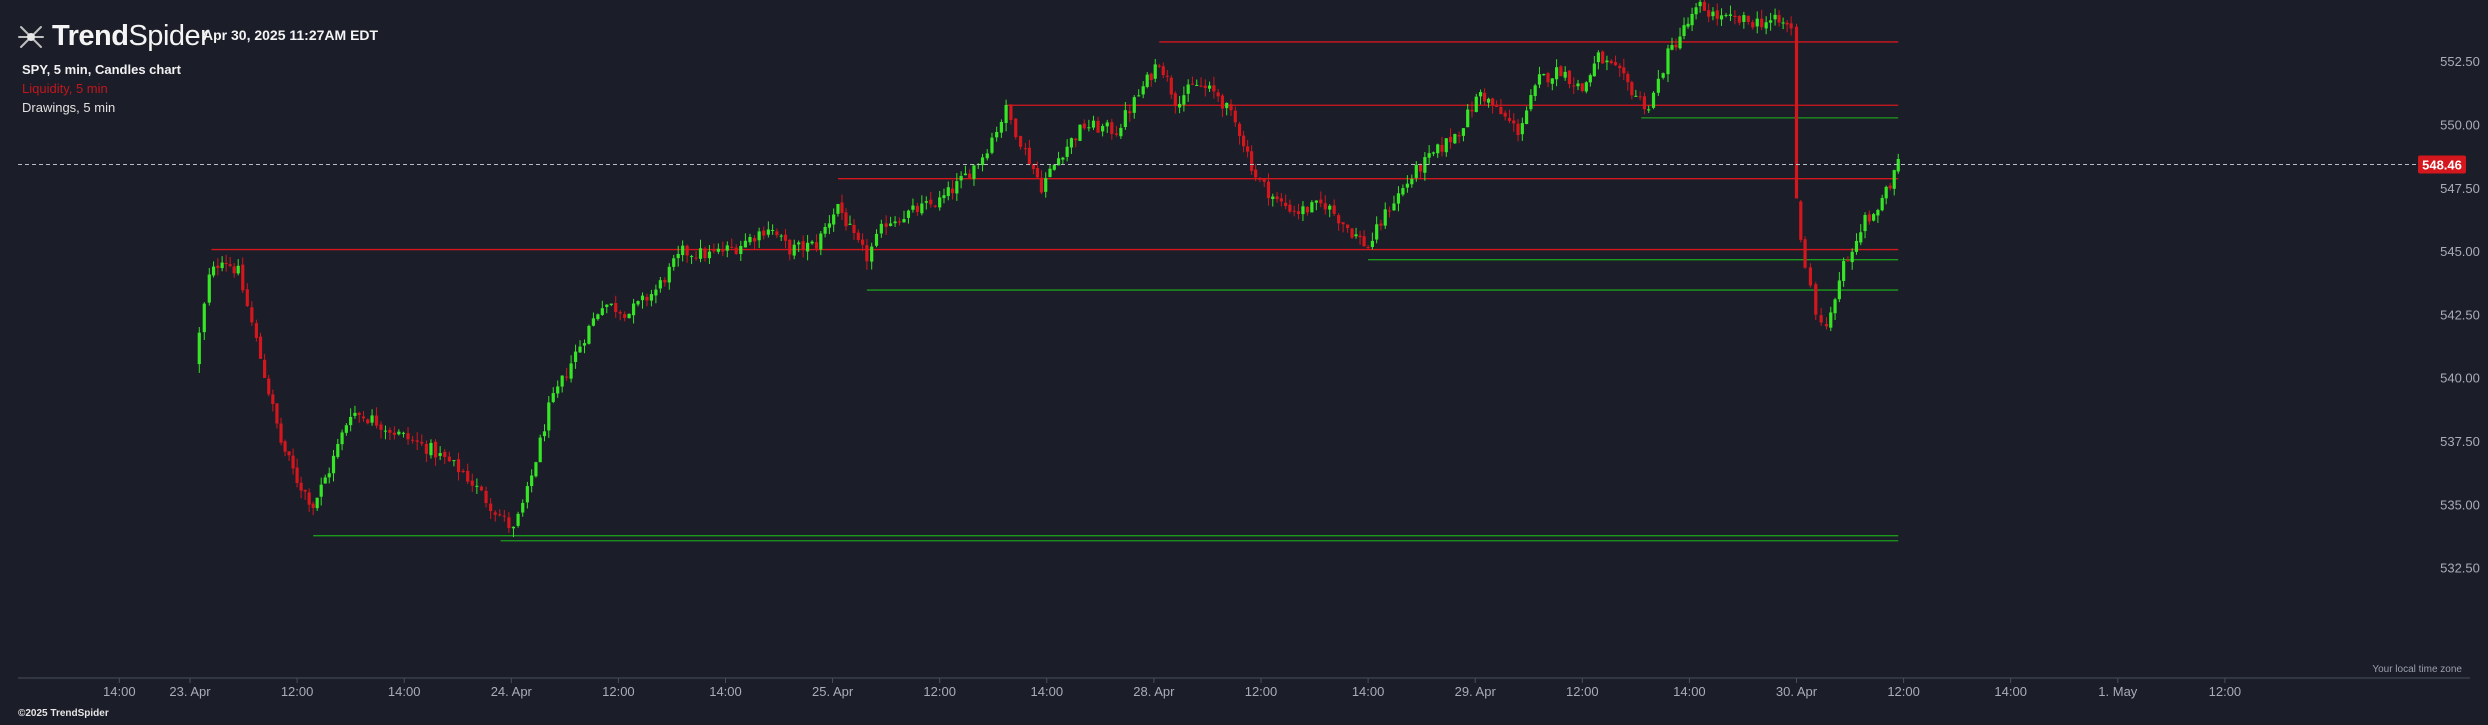  What do you see at coordinates (101, 69) in the screenshot?
I see `legend-main-series: SPY, 5 min, Candles chart` at bounding box center [101, 69].